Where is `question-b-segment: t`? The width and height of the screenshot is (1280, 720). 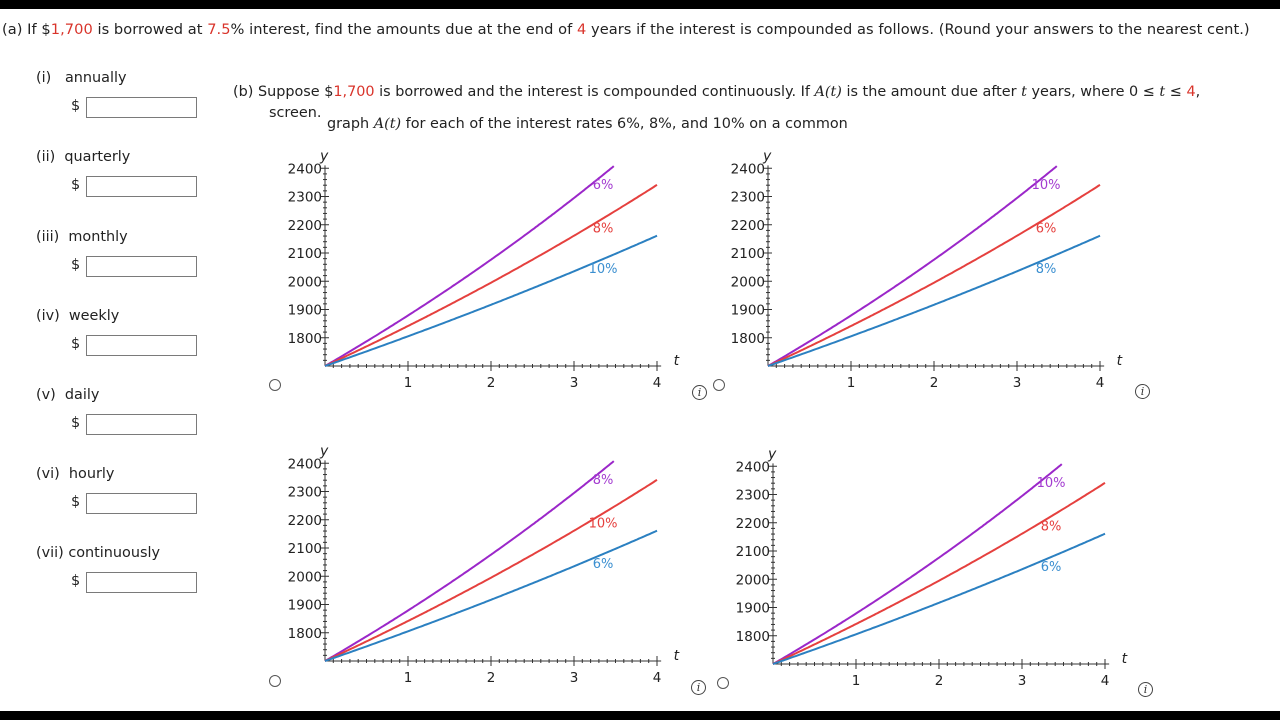
question-b-segment: t is located at coordinates (1024, 92).